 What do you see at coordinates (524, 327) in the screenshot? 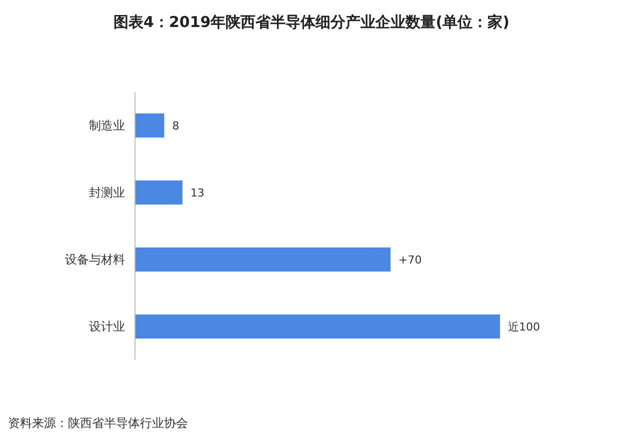
I see `data-label: 近100` at bounding box center [524, 327].